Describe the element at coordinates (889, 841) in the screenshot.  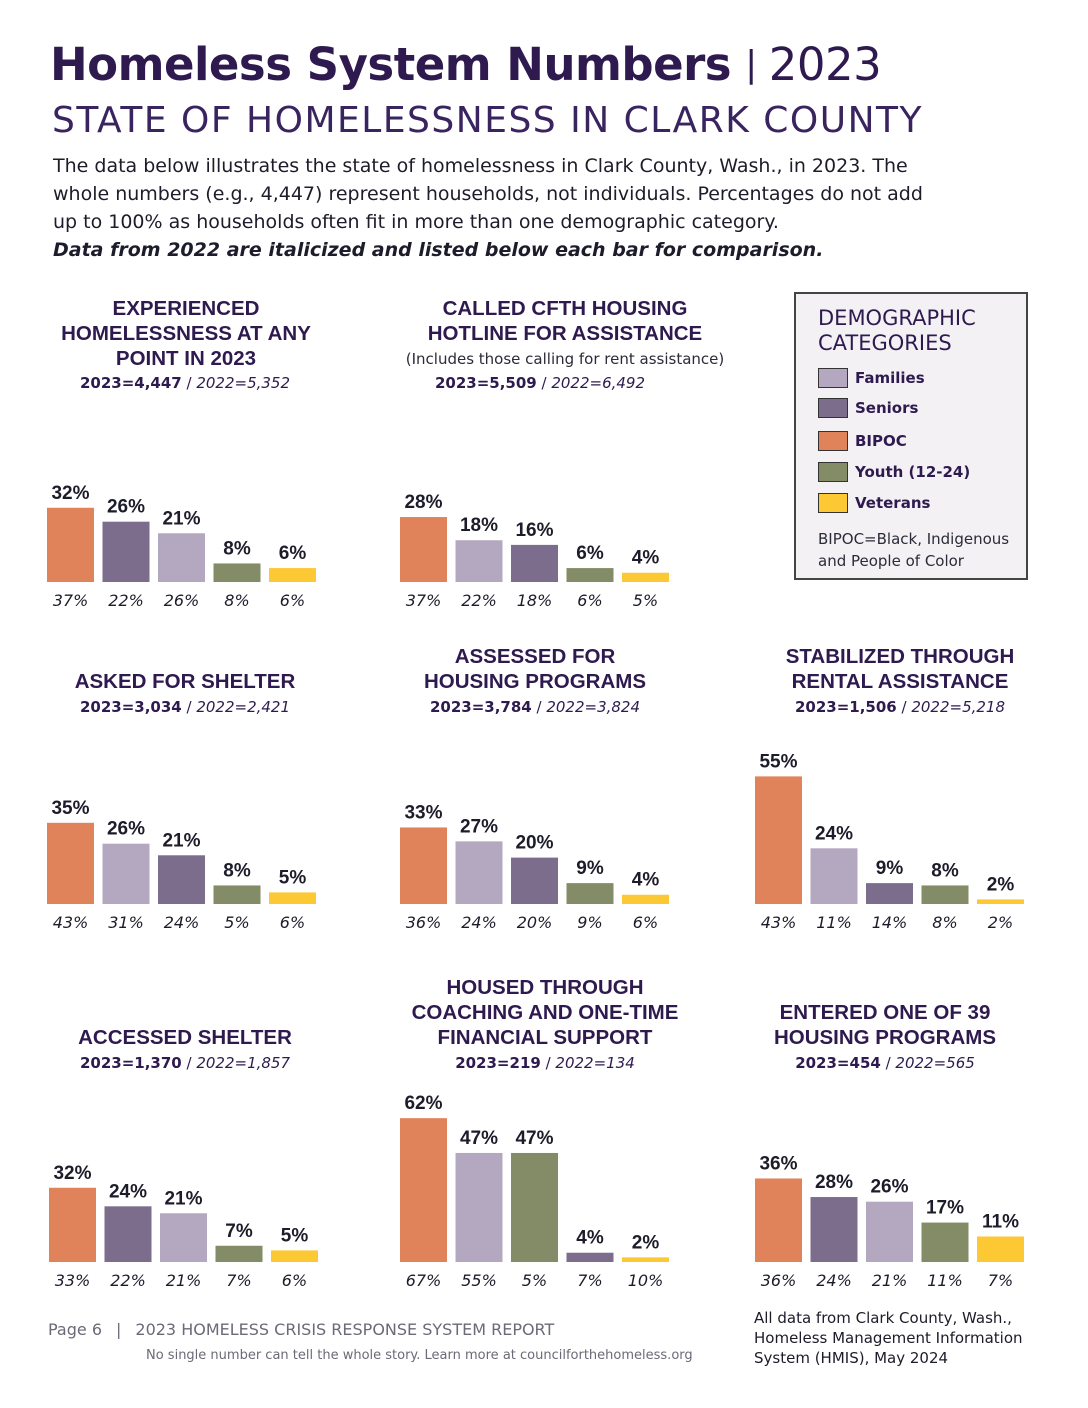
I see `bar-chart-stabilized: 55% 43% 24% 11% 9% 14% 8% 8% 2% 2%` at that location.